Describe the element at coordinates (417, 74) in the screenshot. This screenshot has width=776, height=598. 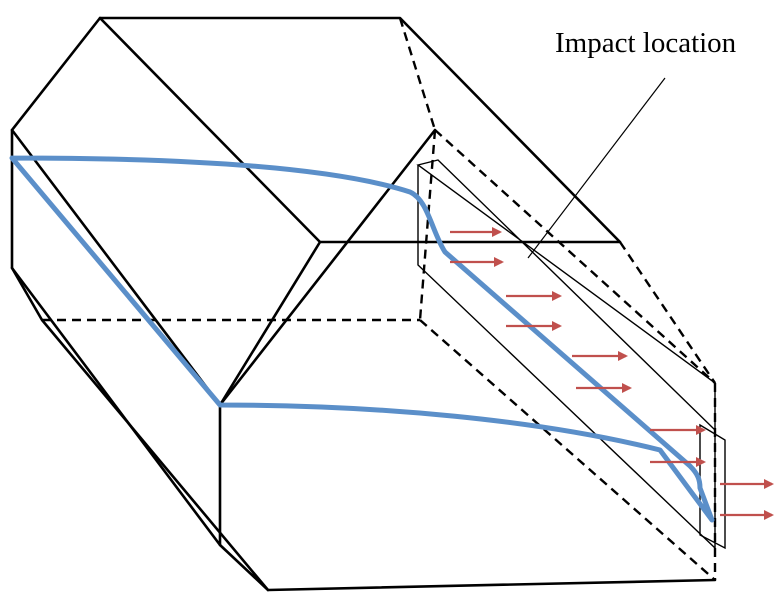
I see `hidden-edge-top-back-vertical` at that location.